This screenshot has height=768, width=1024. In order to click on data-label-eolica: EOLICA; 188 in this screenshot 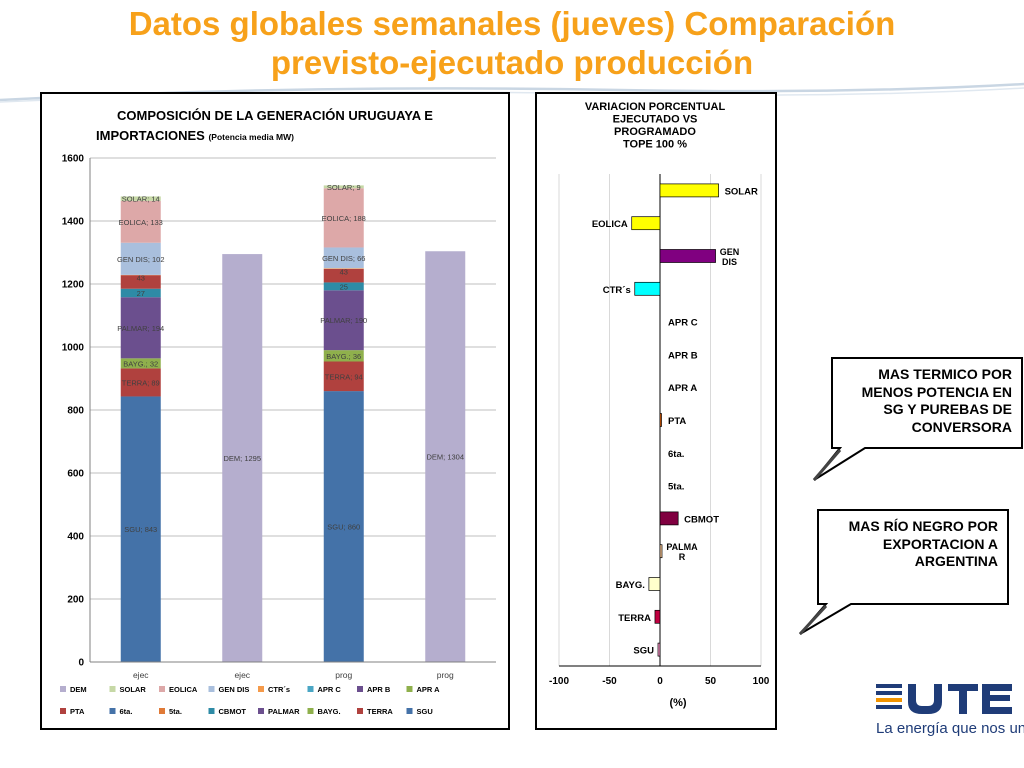, I will do `click(344, 218)`.